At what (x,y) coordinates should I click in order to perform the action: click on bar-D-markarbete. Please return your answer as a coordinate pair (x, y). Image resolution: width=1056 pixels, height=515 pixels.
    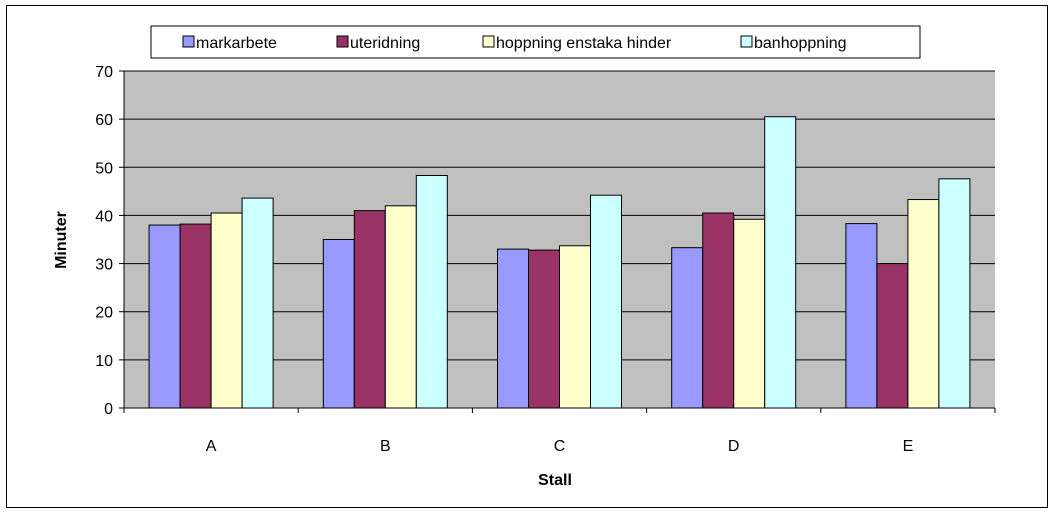
    Looking at the image, I should click on (687, 328).